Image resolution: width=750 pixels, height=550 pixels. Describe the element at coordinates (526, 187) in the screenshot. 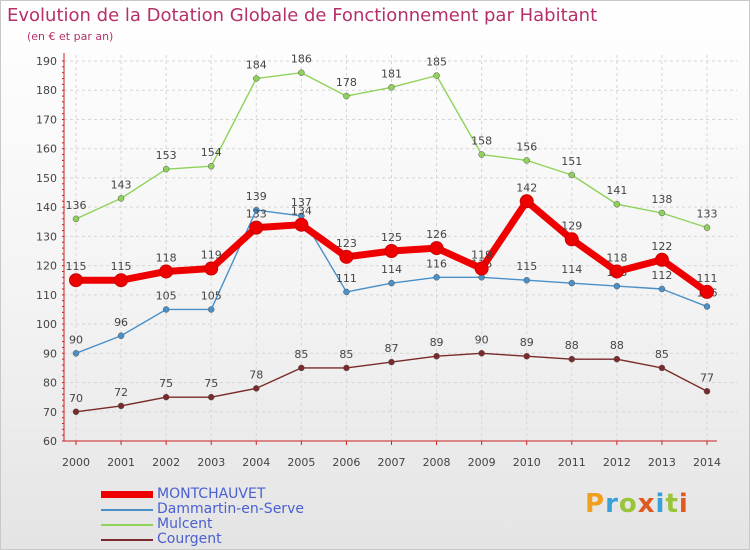

I see `data-label-montchauvet: 142` at that location.